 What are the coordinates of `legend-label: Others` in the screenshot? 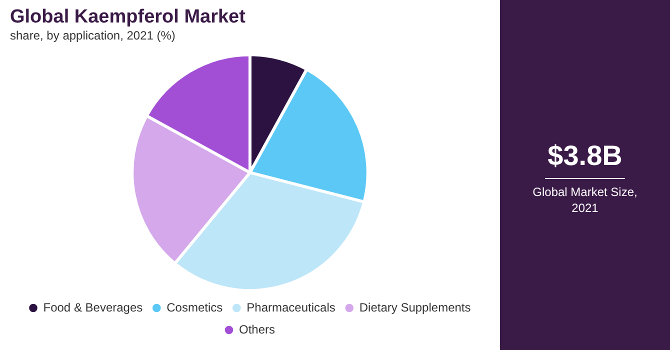 It's located at (257, 329).